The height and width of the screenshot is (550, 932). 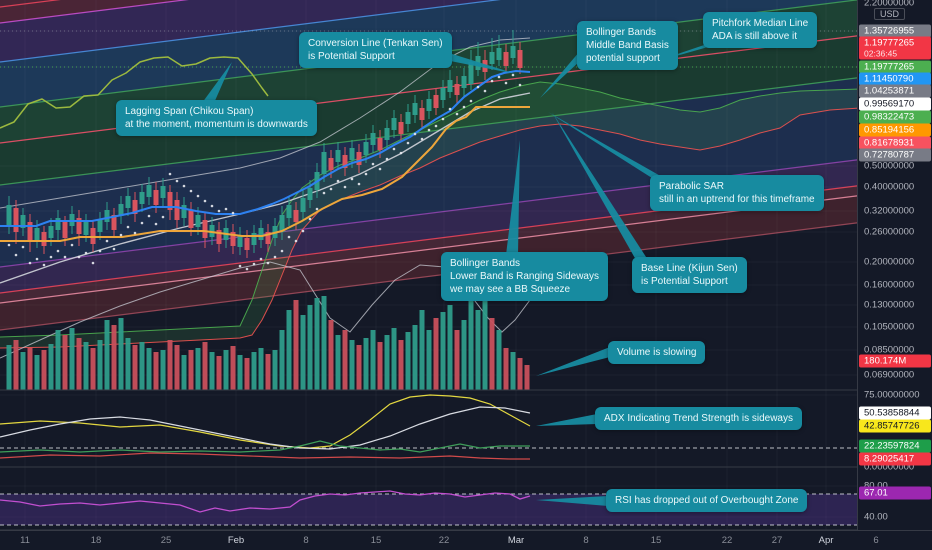 What do you see at coordinates (428, 12) in the screenshot?
I see `pitchfork-line` at bounding box center [428, 12].